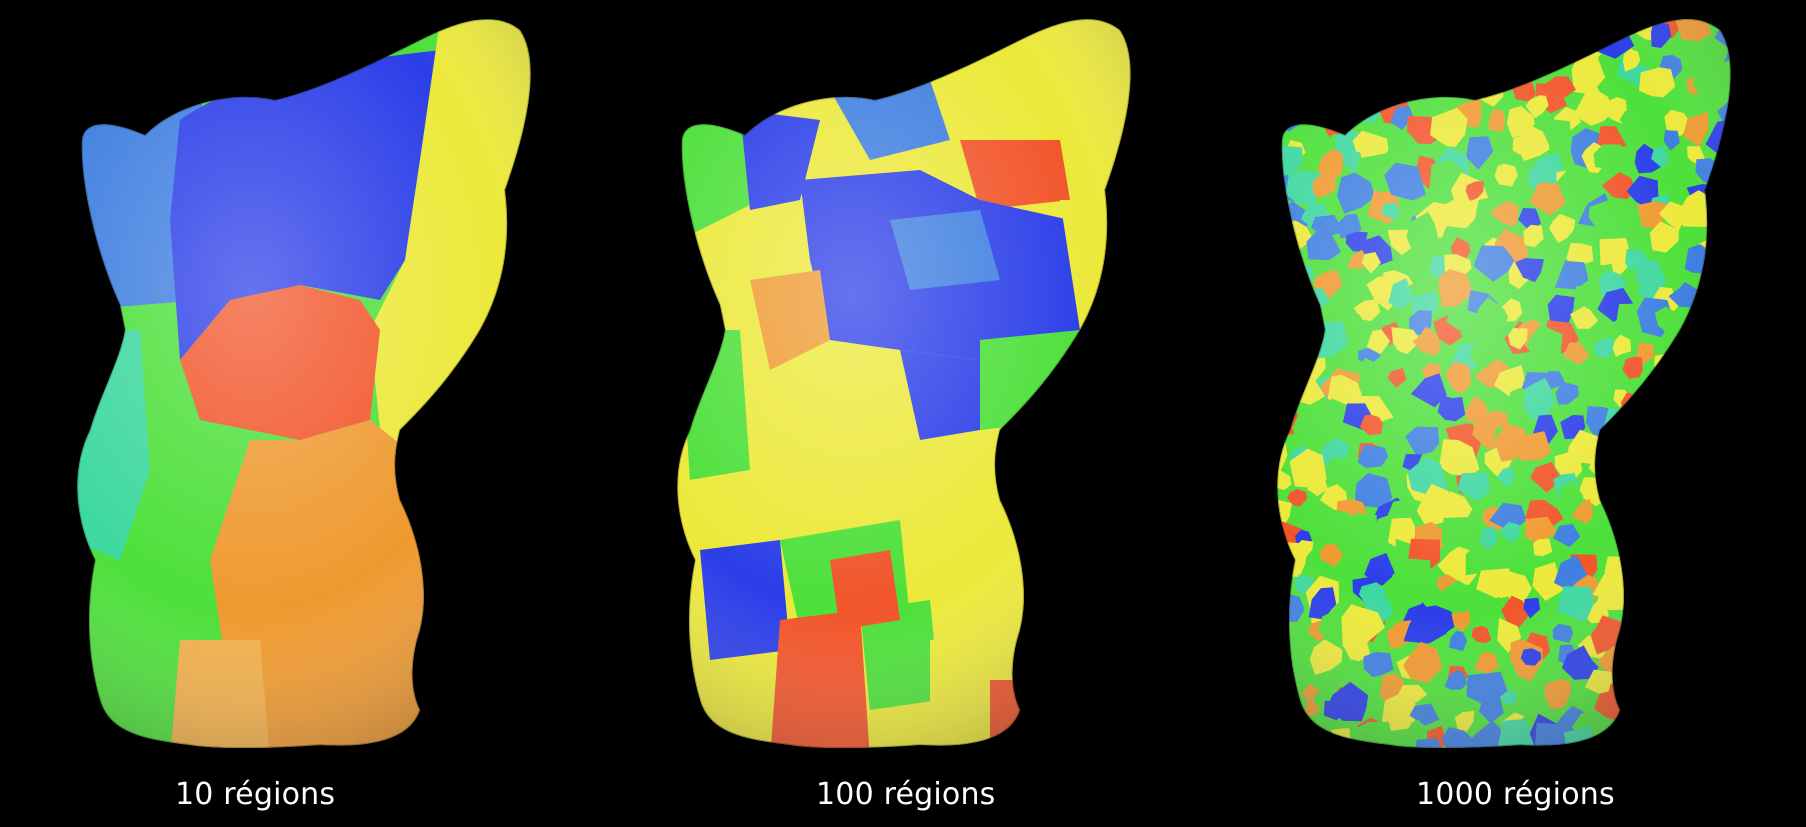 The width and height of the screenshot is (1806, 827). I want to click on caption-10-regions: 10 régions, so click(255, 794).